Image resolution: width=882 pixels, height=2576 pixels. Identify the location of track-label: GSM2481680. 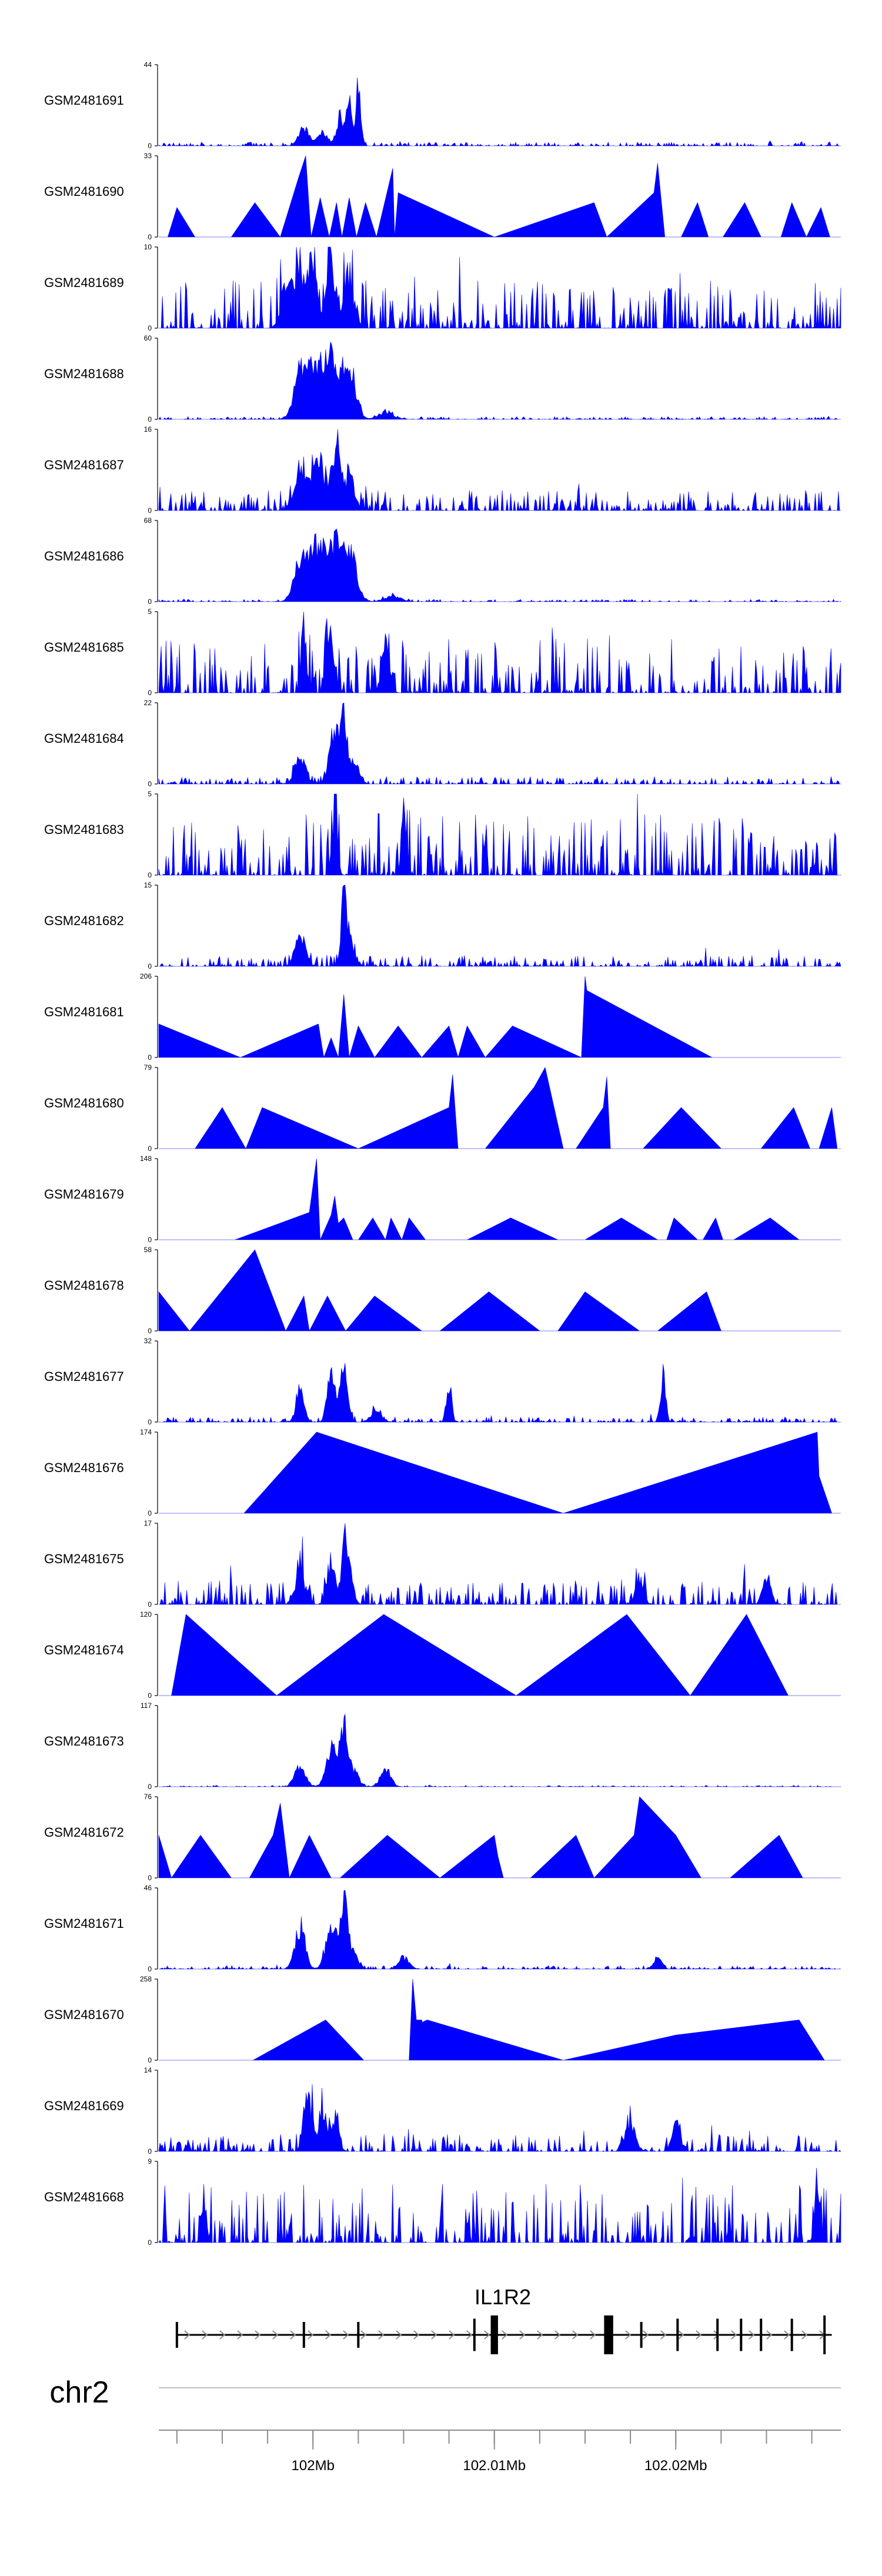
(84, 1103).